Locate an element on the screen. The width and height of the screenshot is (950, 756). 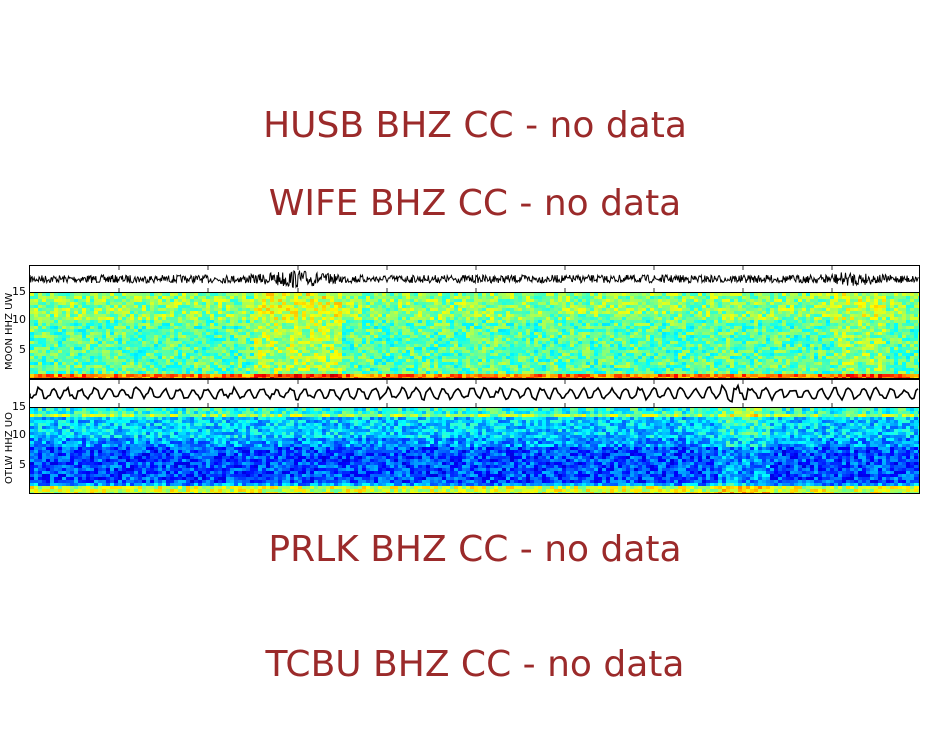
no-data-message-tcbu: TCBU BHZ CC - no data is located at coordinates (475, 664).